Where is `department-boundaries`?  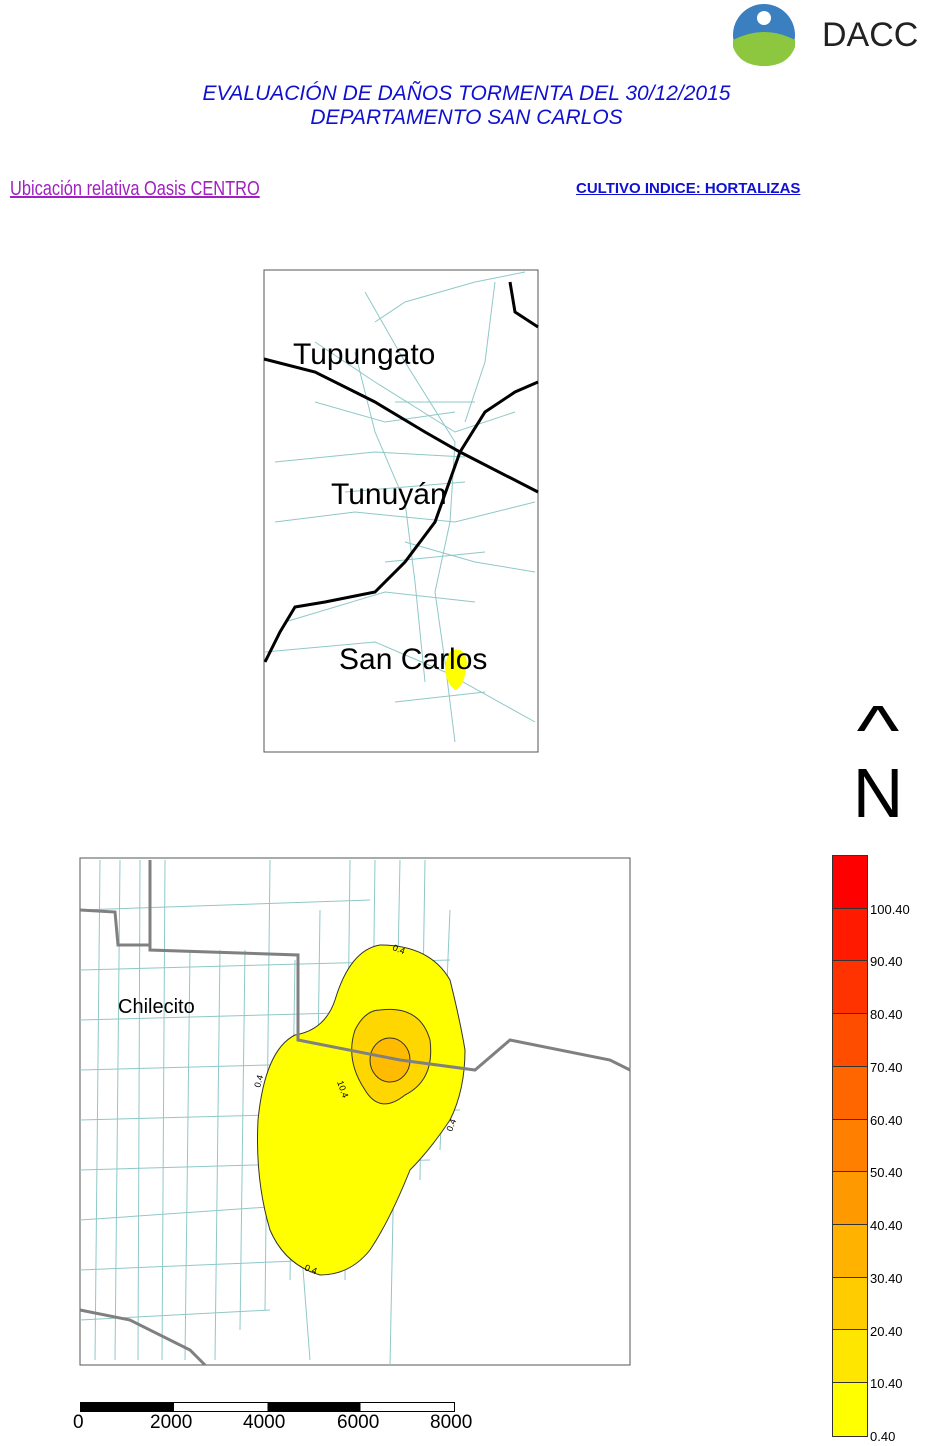 department-boundaries is located at coordinates (401, 472).